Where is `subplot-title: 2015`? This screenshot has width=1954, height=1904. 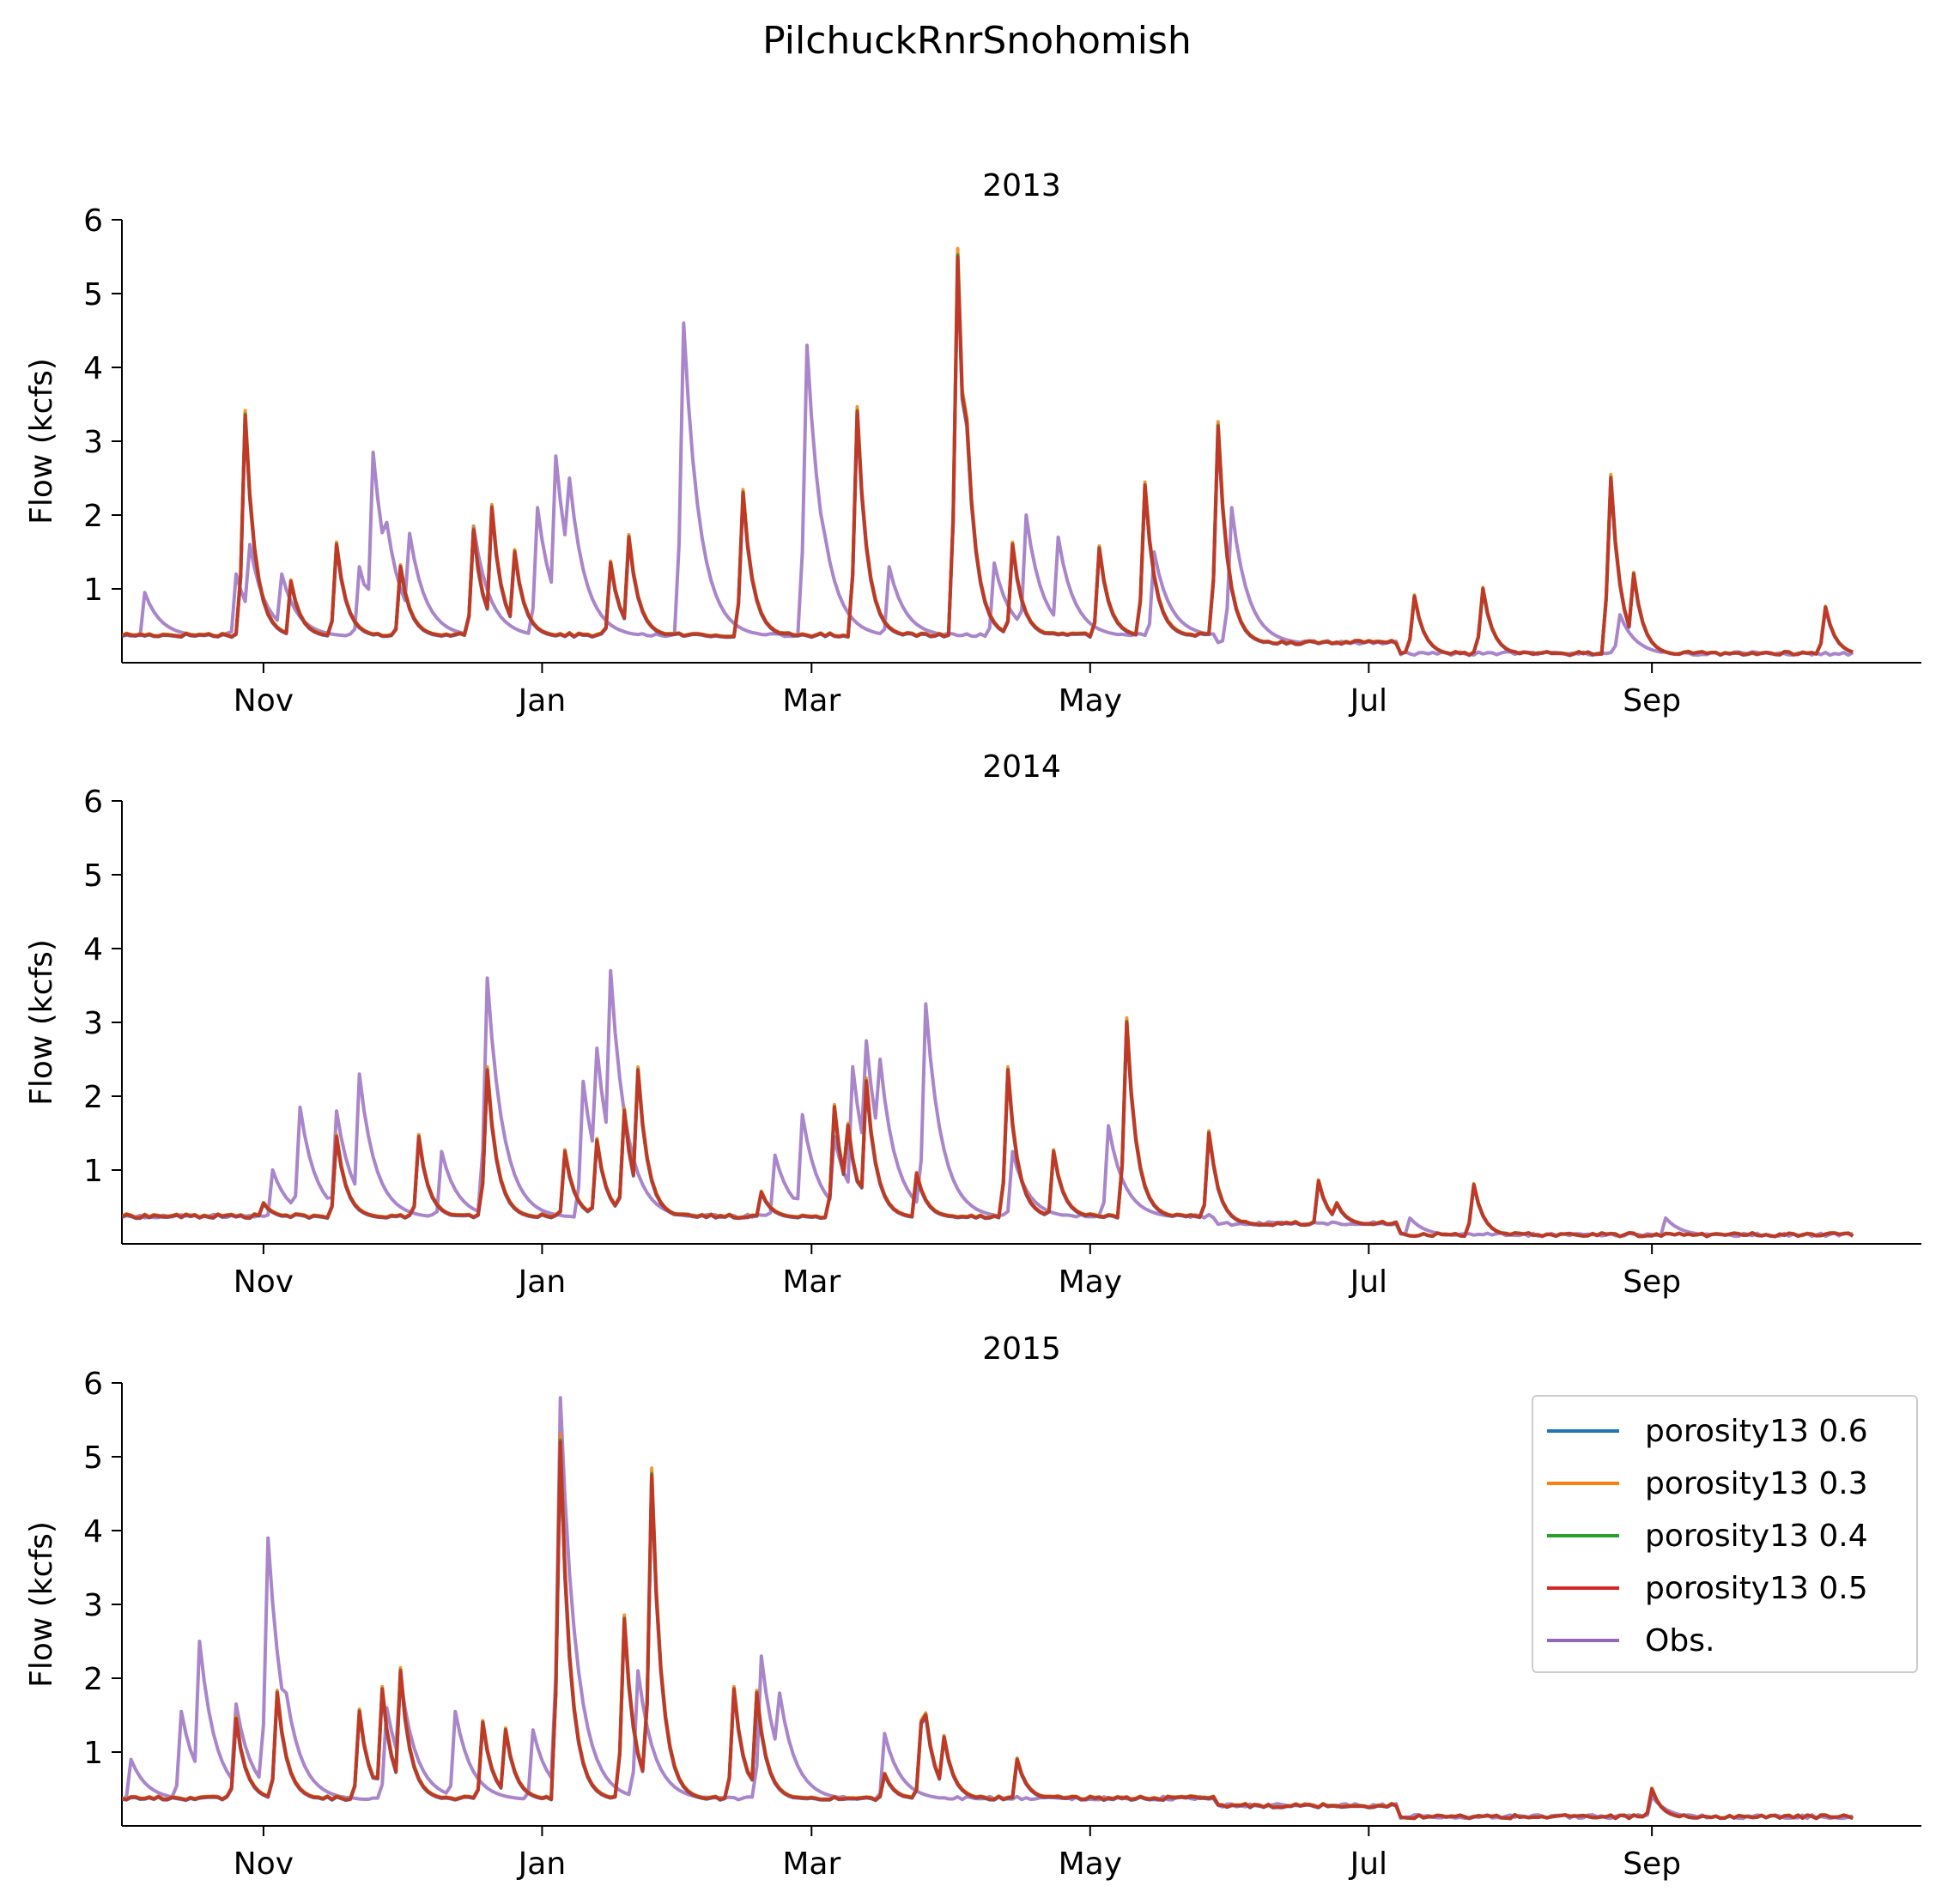 subplot-title: 2015 is located at coordinates (1021, 1349).